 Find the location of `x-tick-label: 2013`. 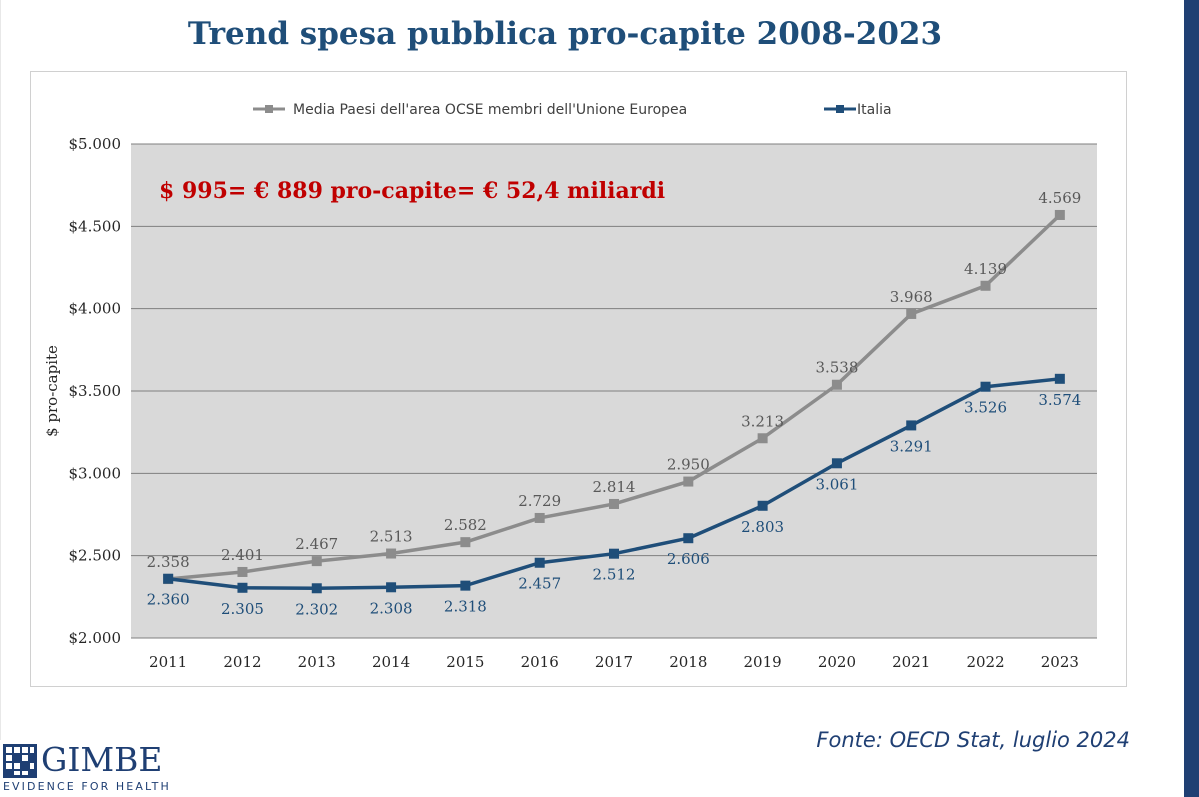

x-tick-label: 2013 is located at coordinates (317, 662).